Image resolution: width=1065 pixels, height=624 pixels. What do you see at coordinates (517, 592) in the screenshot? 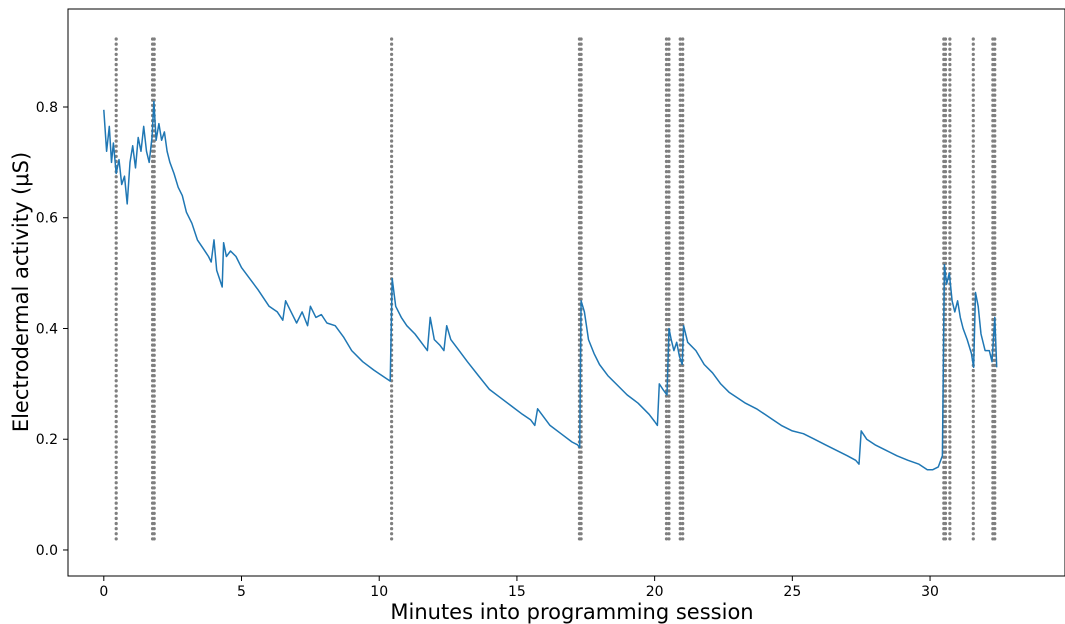
I see `x-tick-label-3: 15` at bounding box center [517, 592].